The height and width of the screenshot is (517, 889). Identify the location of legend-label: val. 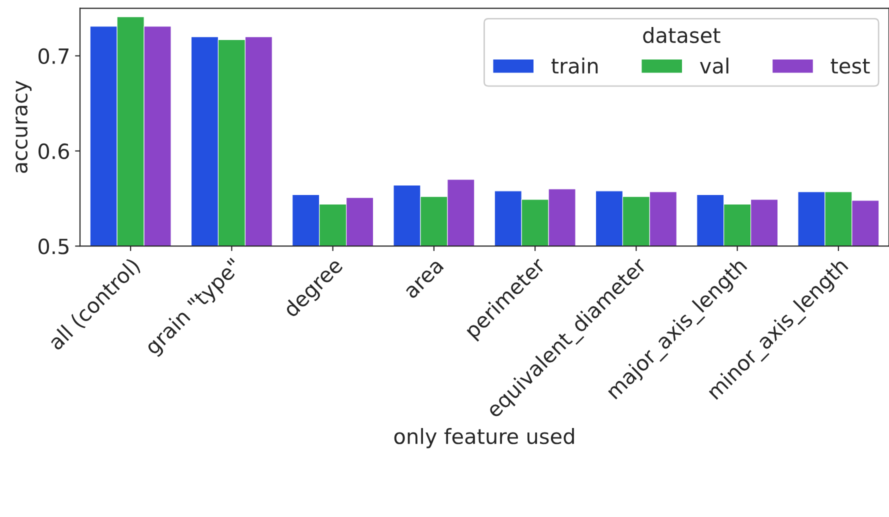
(714, 66).